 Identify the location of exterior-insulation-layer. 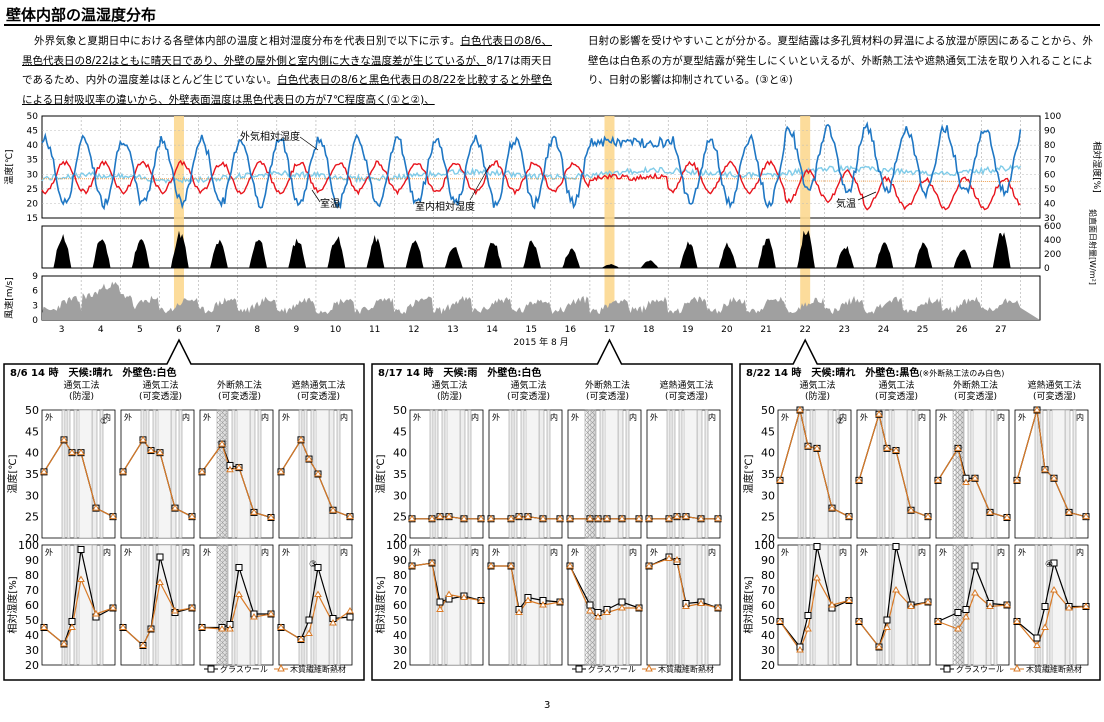
(590, 474).